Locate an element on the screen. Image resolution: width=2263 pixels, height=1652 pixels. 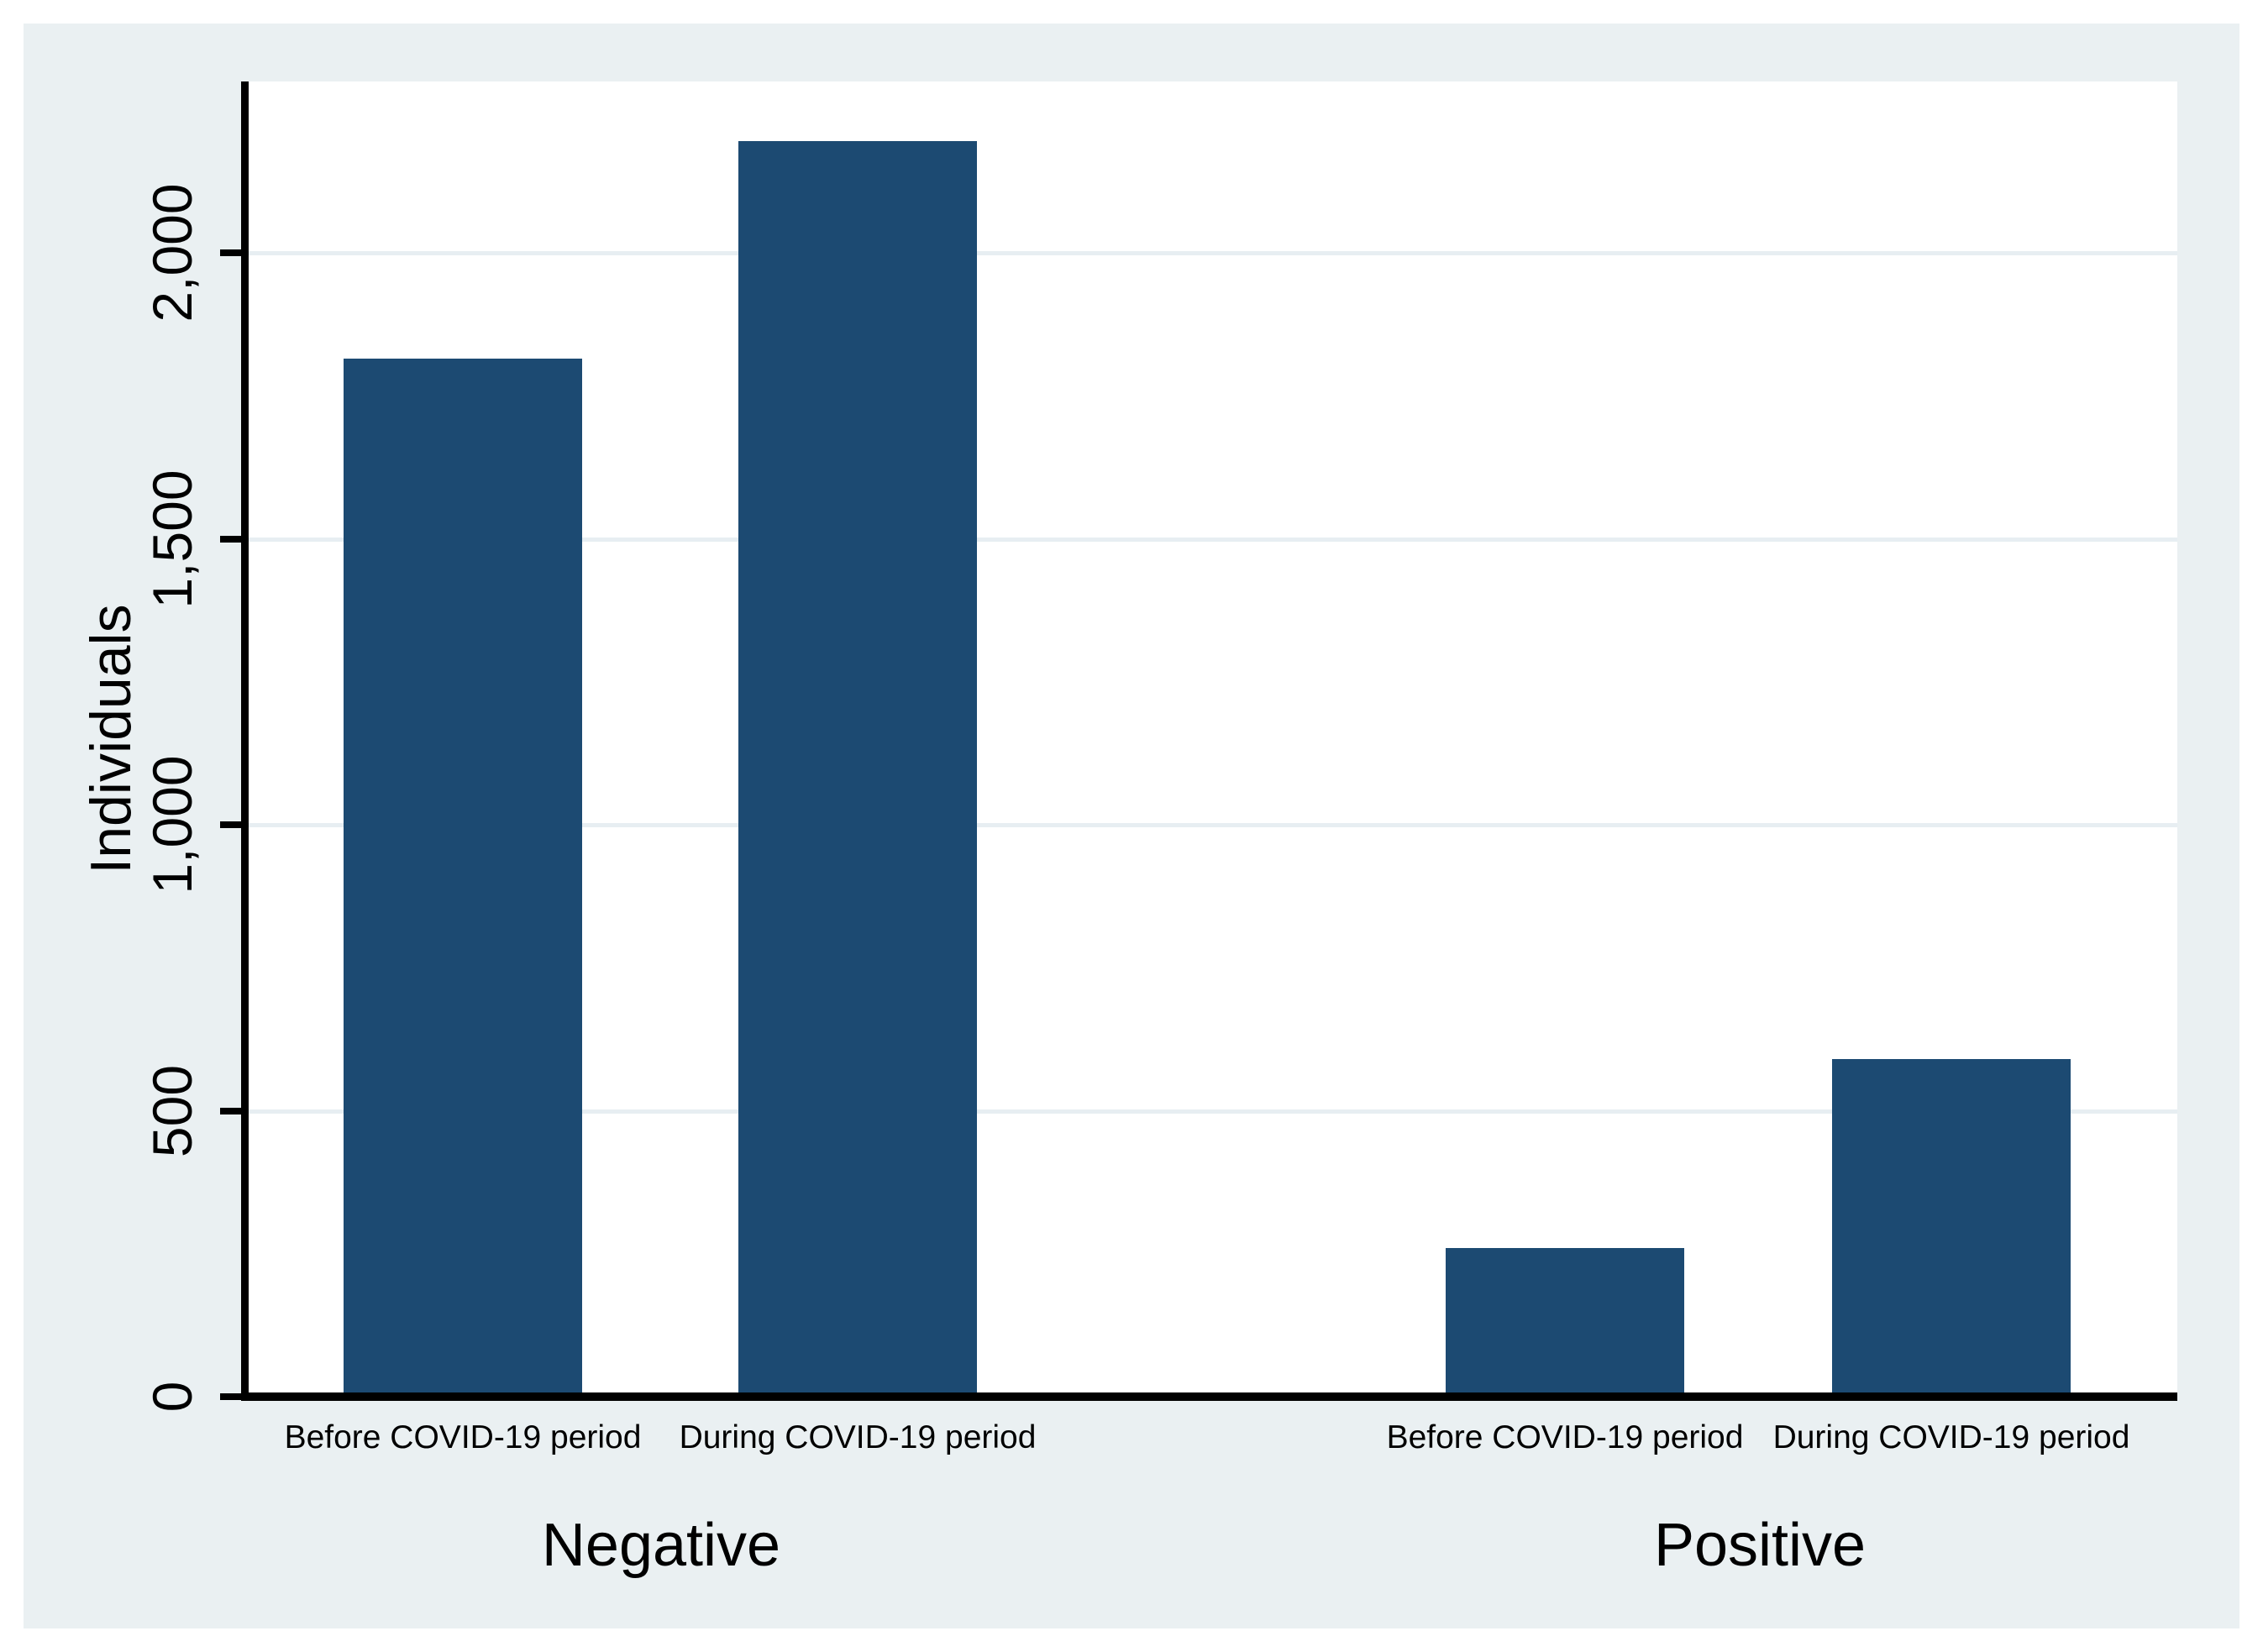
category-label-positive-during: During COVID-19 period is located at coordinates (1951, 1437).